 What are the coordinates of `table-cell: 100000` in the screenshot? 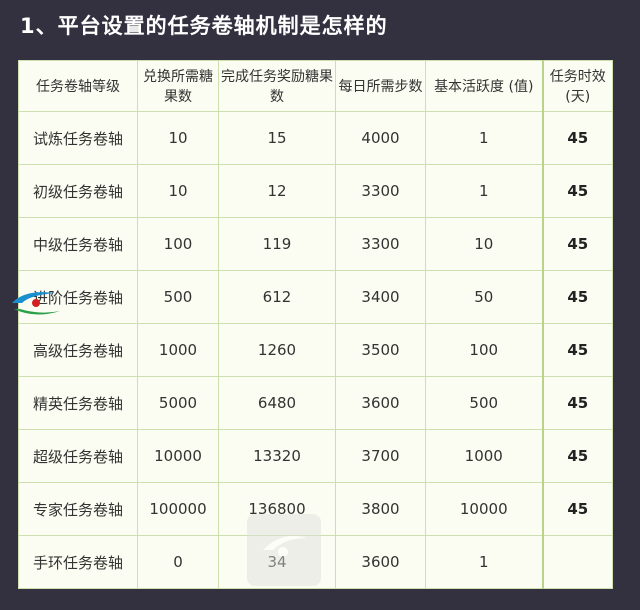 It's located at (178, 509).